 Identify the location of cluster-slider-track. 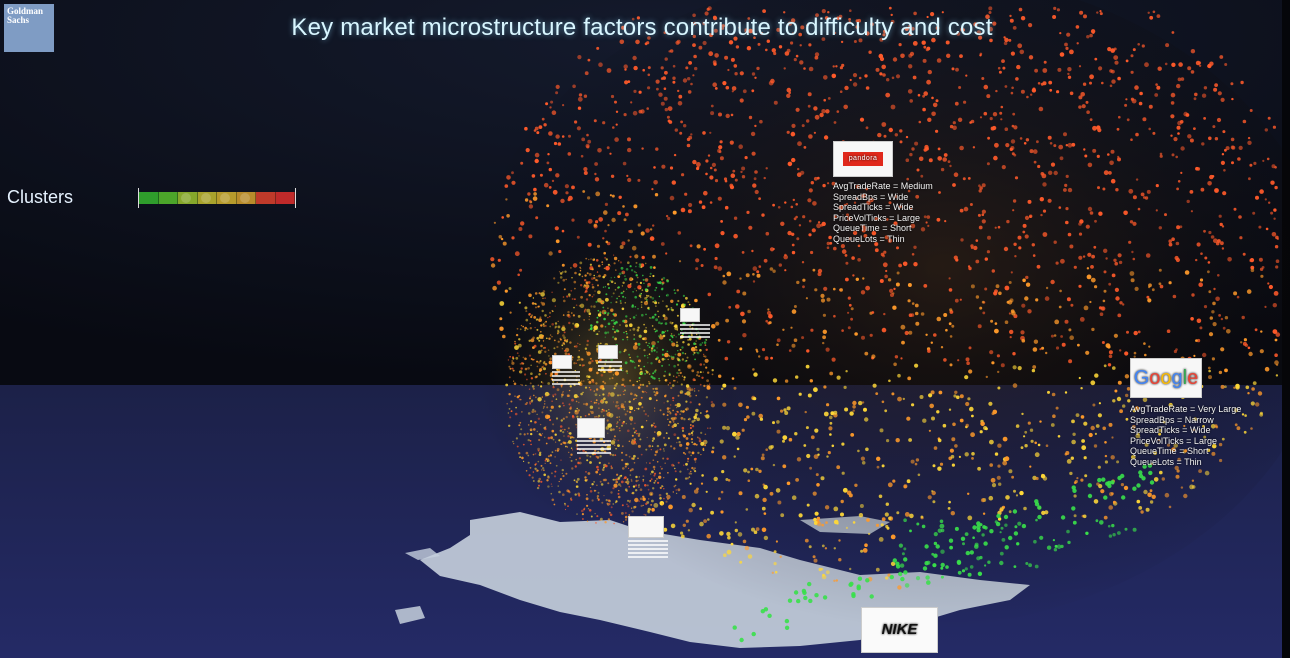
(217, 198).